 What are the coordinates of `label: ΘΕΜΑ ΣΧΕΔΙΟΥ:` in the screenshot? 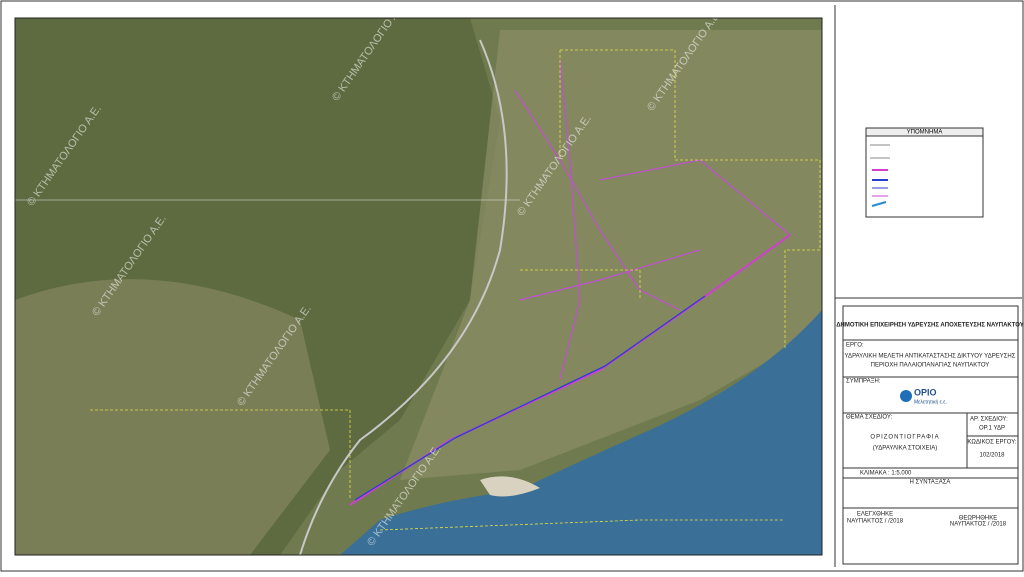 It's located at (869, 418).